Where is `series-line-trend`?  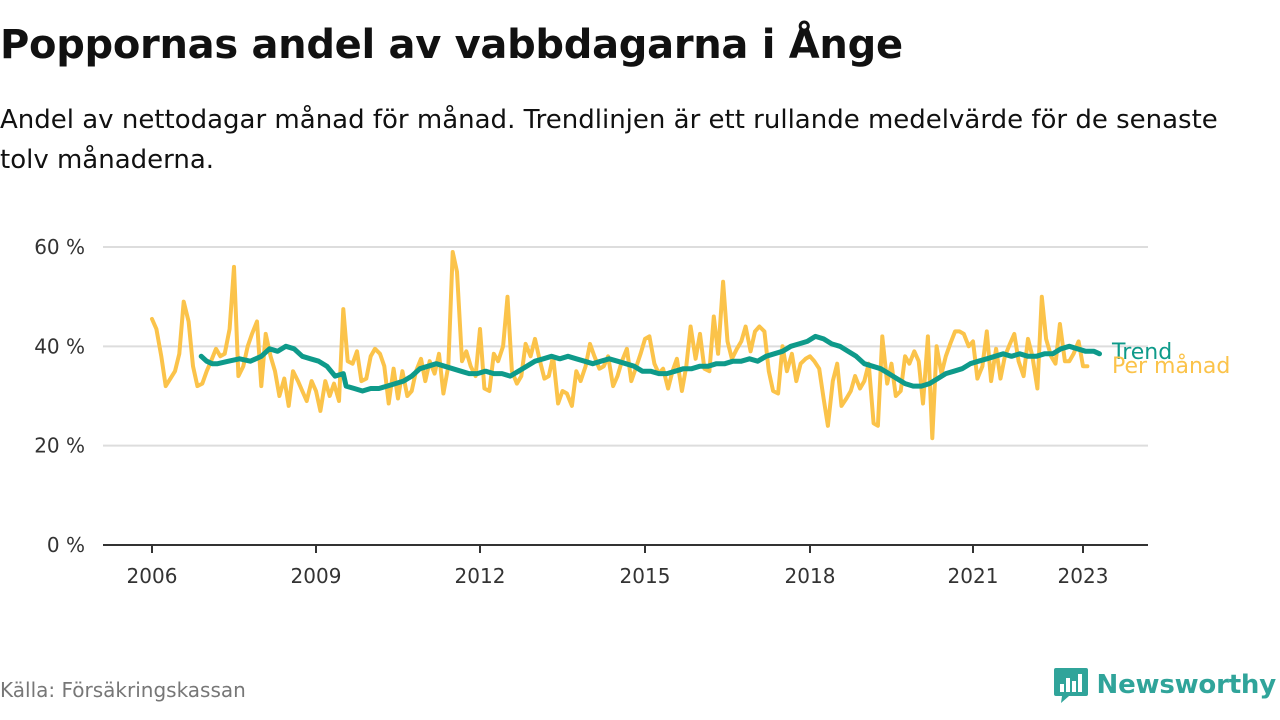 series-line-trend is located at coordinates (650, 363).